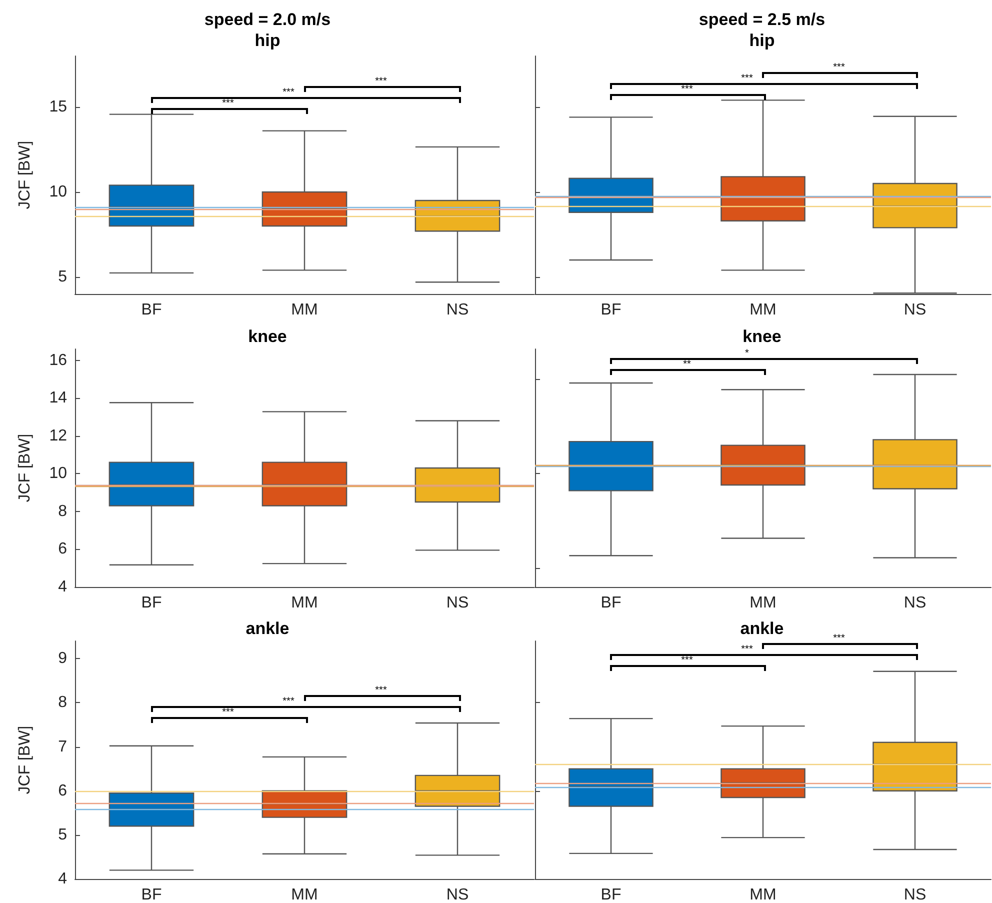 Image resolution: width=992 pixels, height=903 pixels. What do you see at coordinates (762, 19) in the screenshot?
I see `chart-title: speed = 2.5 m/s` at bounding box center [762, 19].